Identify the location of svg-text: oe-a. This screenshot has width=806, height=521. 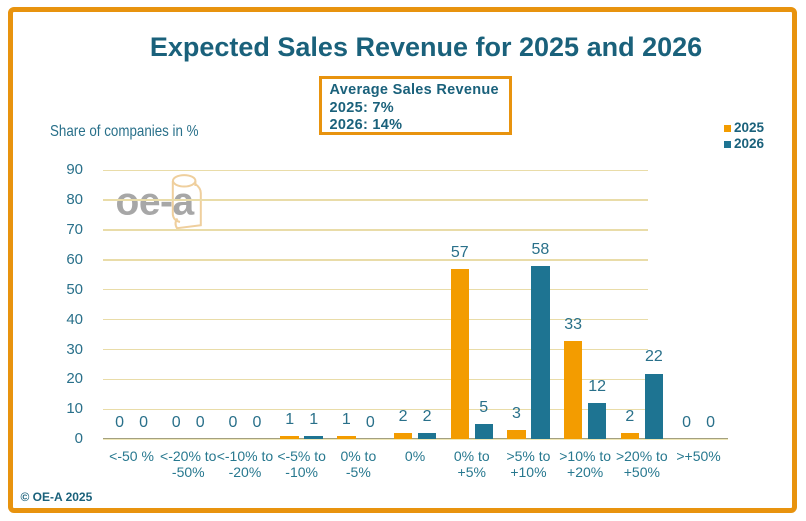
(155, 202).